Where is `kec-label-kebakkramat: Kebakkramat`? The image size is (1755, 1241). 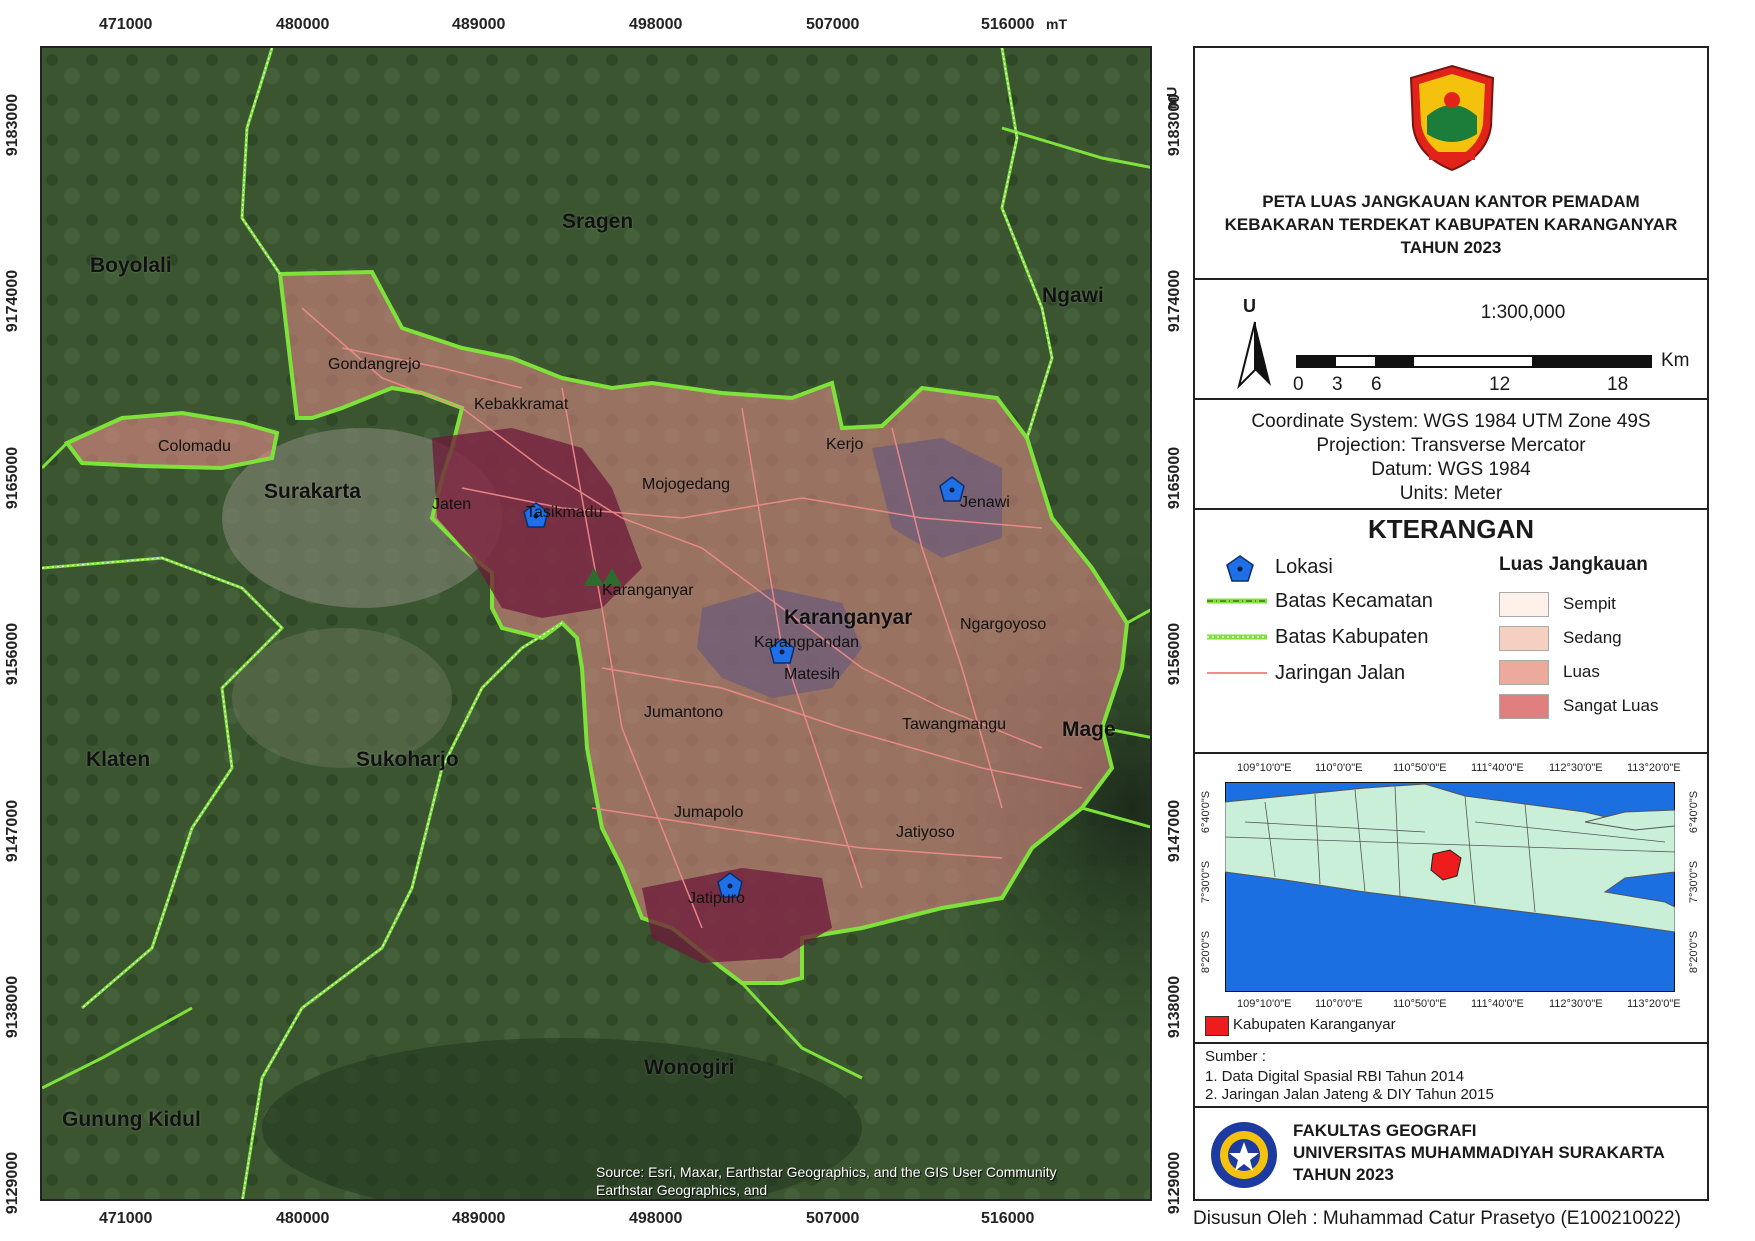
kec-label-kebakkramat: Kebakkramat is located at coordinates (521, 404).